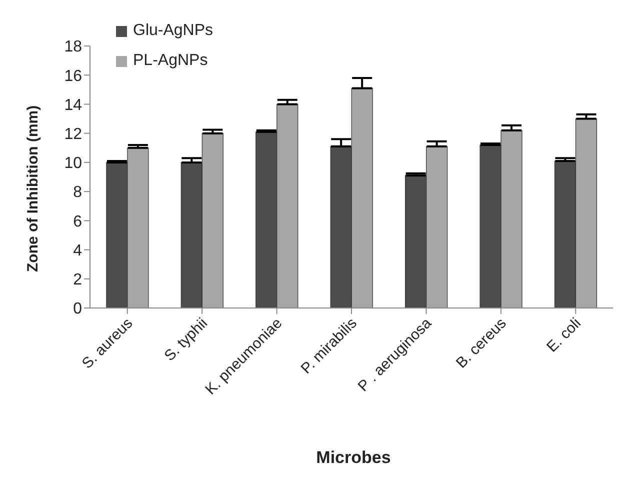  What do you see at coordinates (33, 188) in the screenshot?
I see `y-axis-title: Zone of Inhibition (mm)` at bounding box center [33, 188].